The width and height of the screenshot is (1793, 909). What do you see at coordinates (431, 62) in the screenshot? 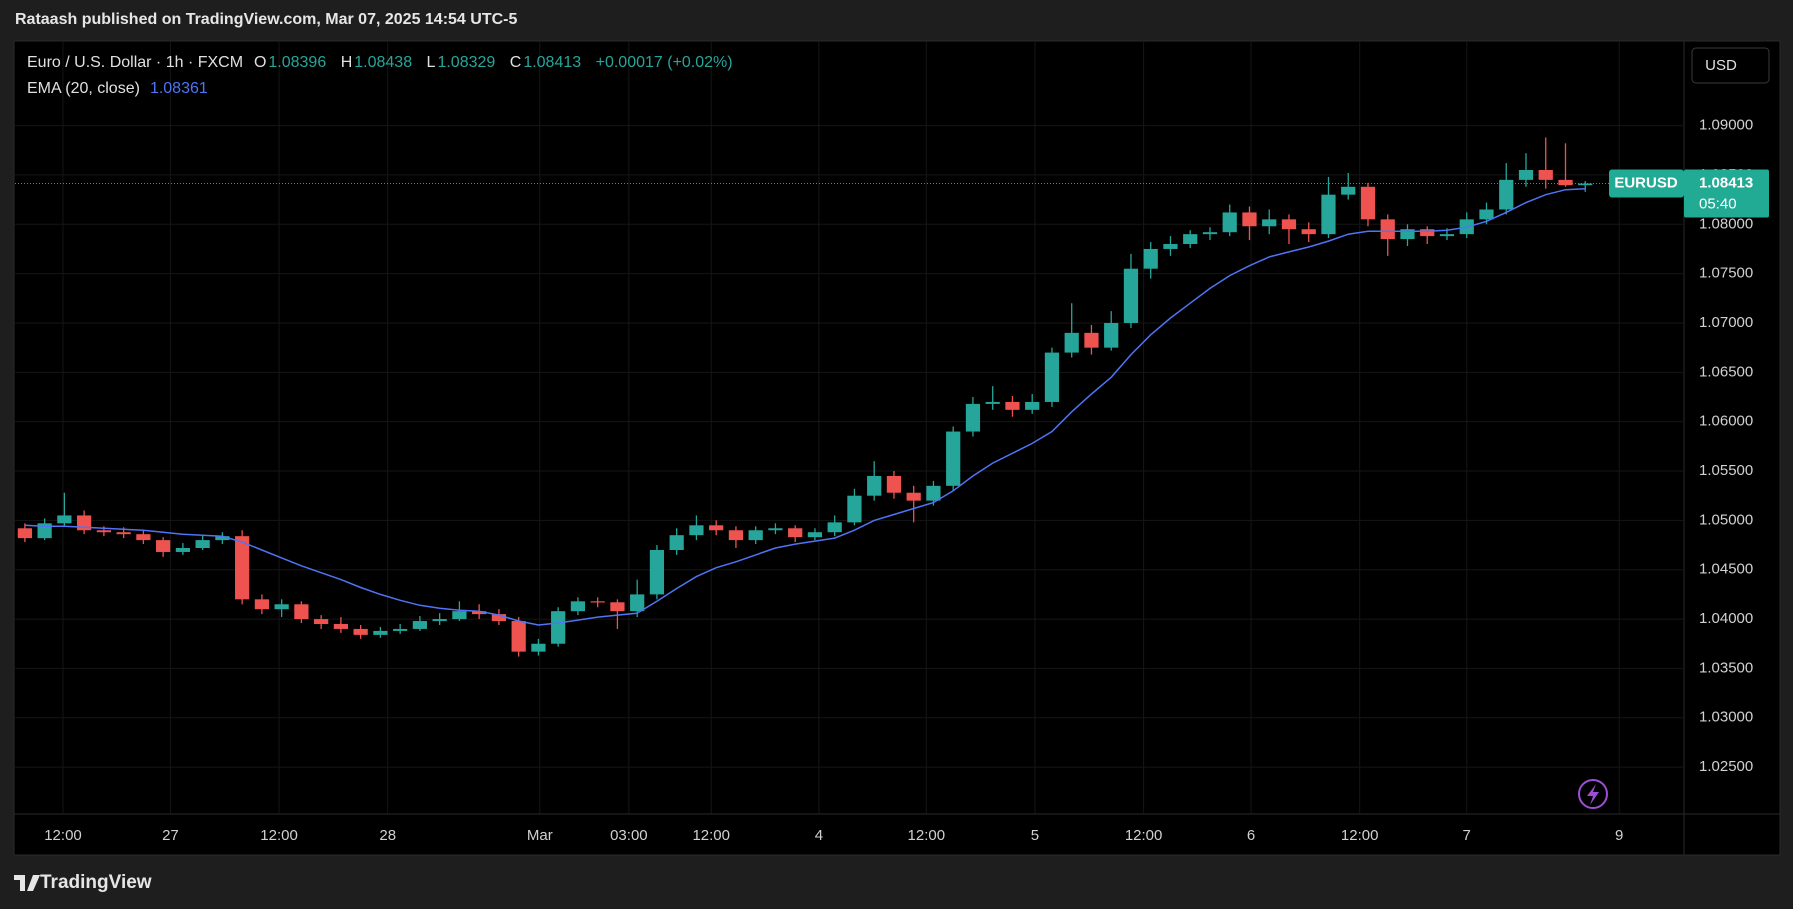
I see `ohlc-key: L` at bounding box center [431, 62].